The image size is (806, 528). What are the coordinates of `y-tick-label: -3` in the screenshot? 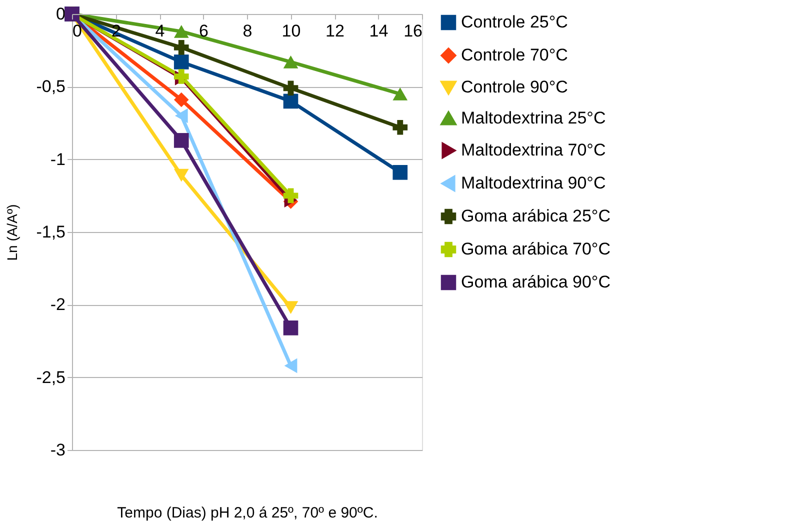 It's located at (58, 450).